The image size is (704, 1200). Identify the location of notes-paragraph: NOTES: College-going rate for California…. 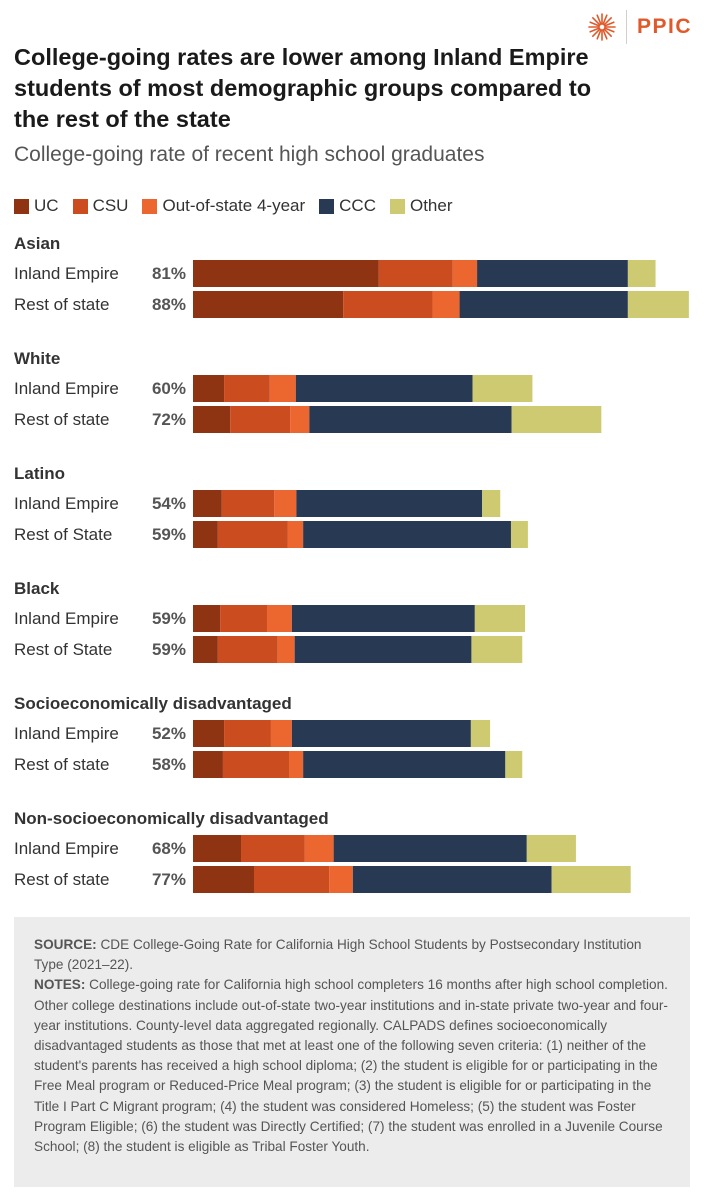
(352, 1066).